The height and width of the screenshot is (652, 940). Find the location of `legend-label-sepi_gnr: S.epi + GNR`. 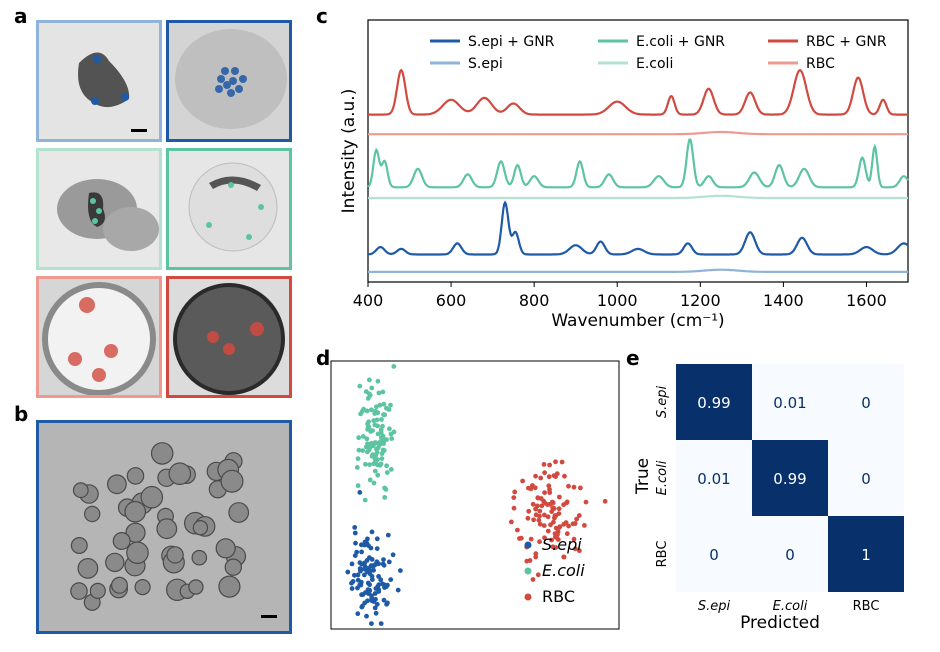

legend-label-sepi_gnr: S.epi + GNR is located at coordinates (511, 42).